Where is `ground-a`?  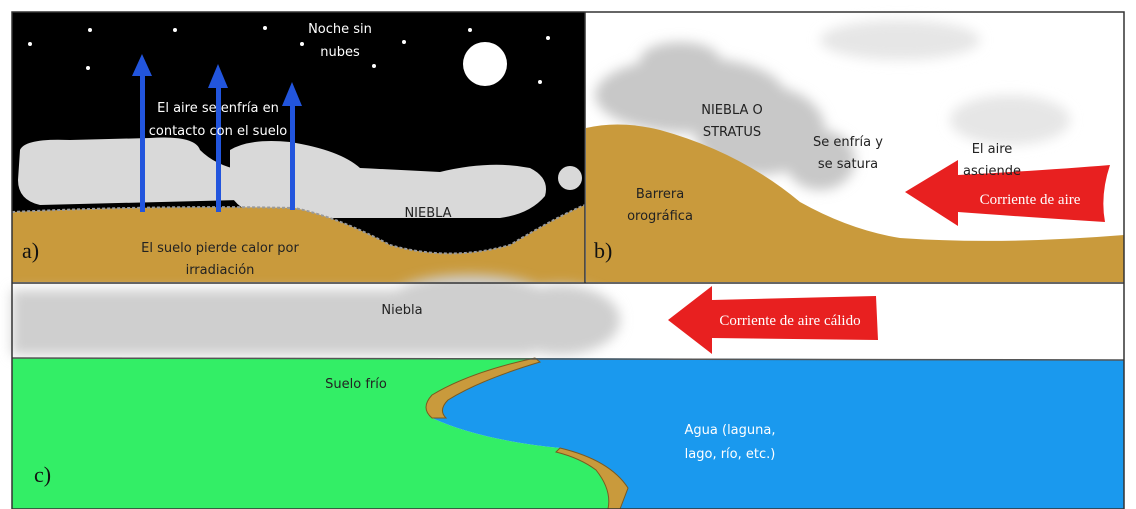
ground-a is located at coordinates (298, 243).